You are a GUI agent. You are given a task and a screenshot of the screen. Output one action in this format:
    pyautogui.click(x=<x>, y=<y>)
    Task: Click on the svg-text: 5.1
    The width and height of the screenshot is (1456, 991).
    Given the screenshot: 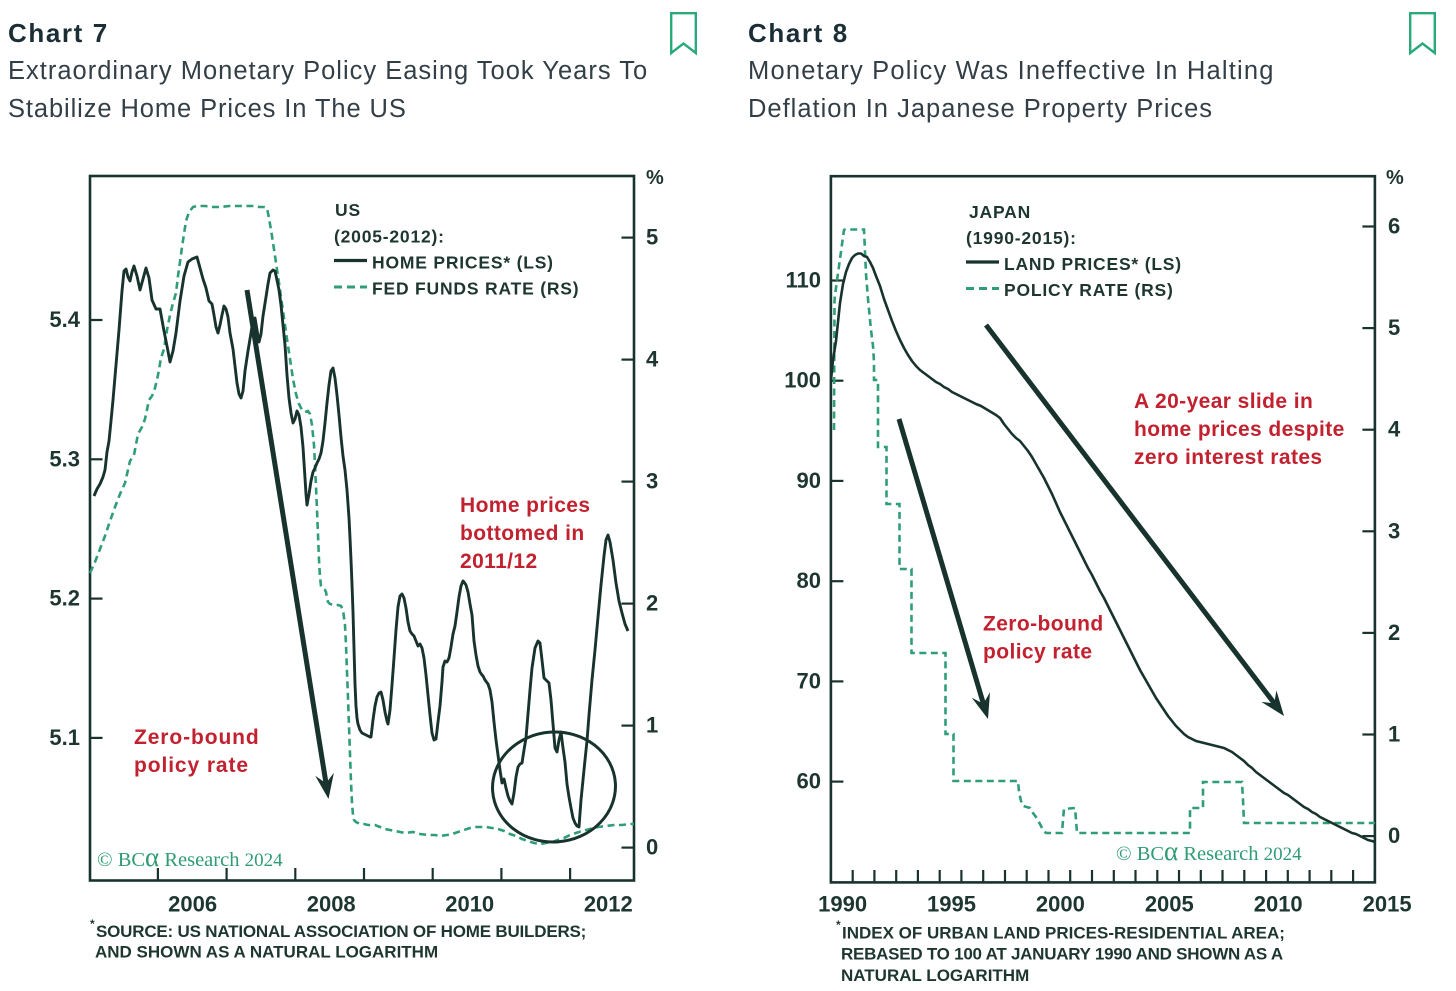 What is the action you would take?
    pyautogui.click(x=64, y=737)
    